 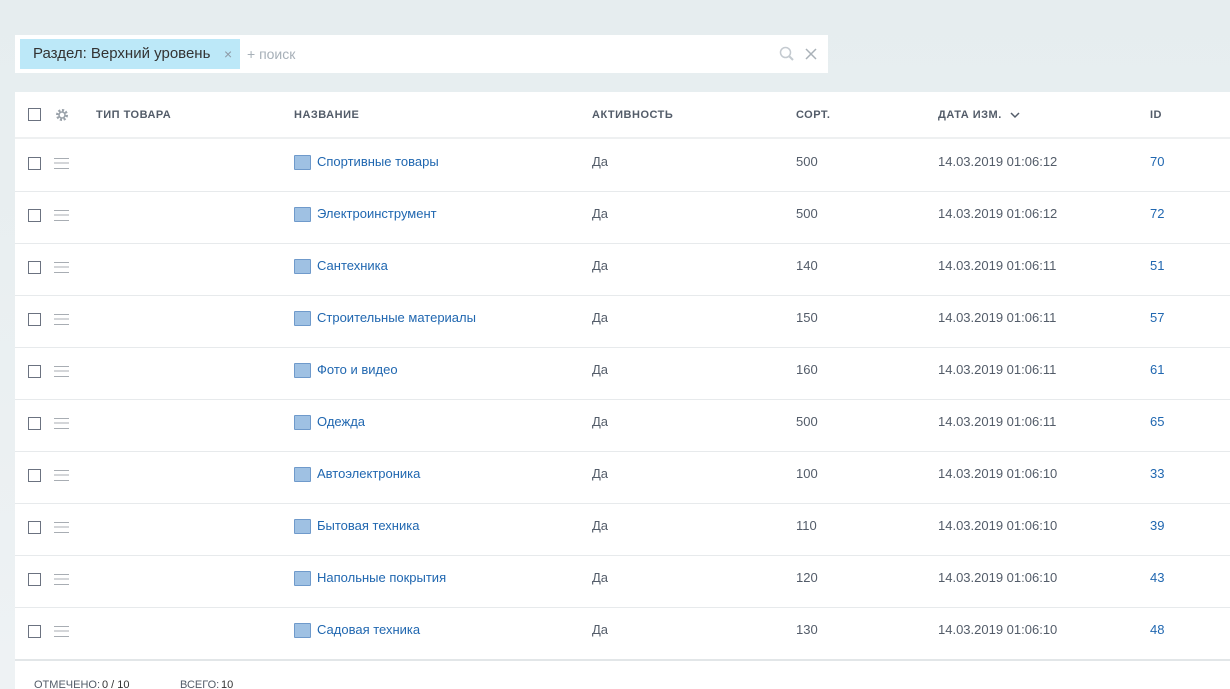 What do you see at coordinates (341, 421) in the screenshot?
I see `row-name-link: Одежда` at bounding box center [341, 421].